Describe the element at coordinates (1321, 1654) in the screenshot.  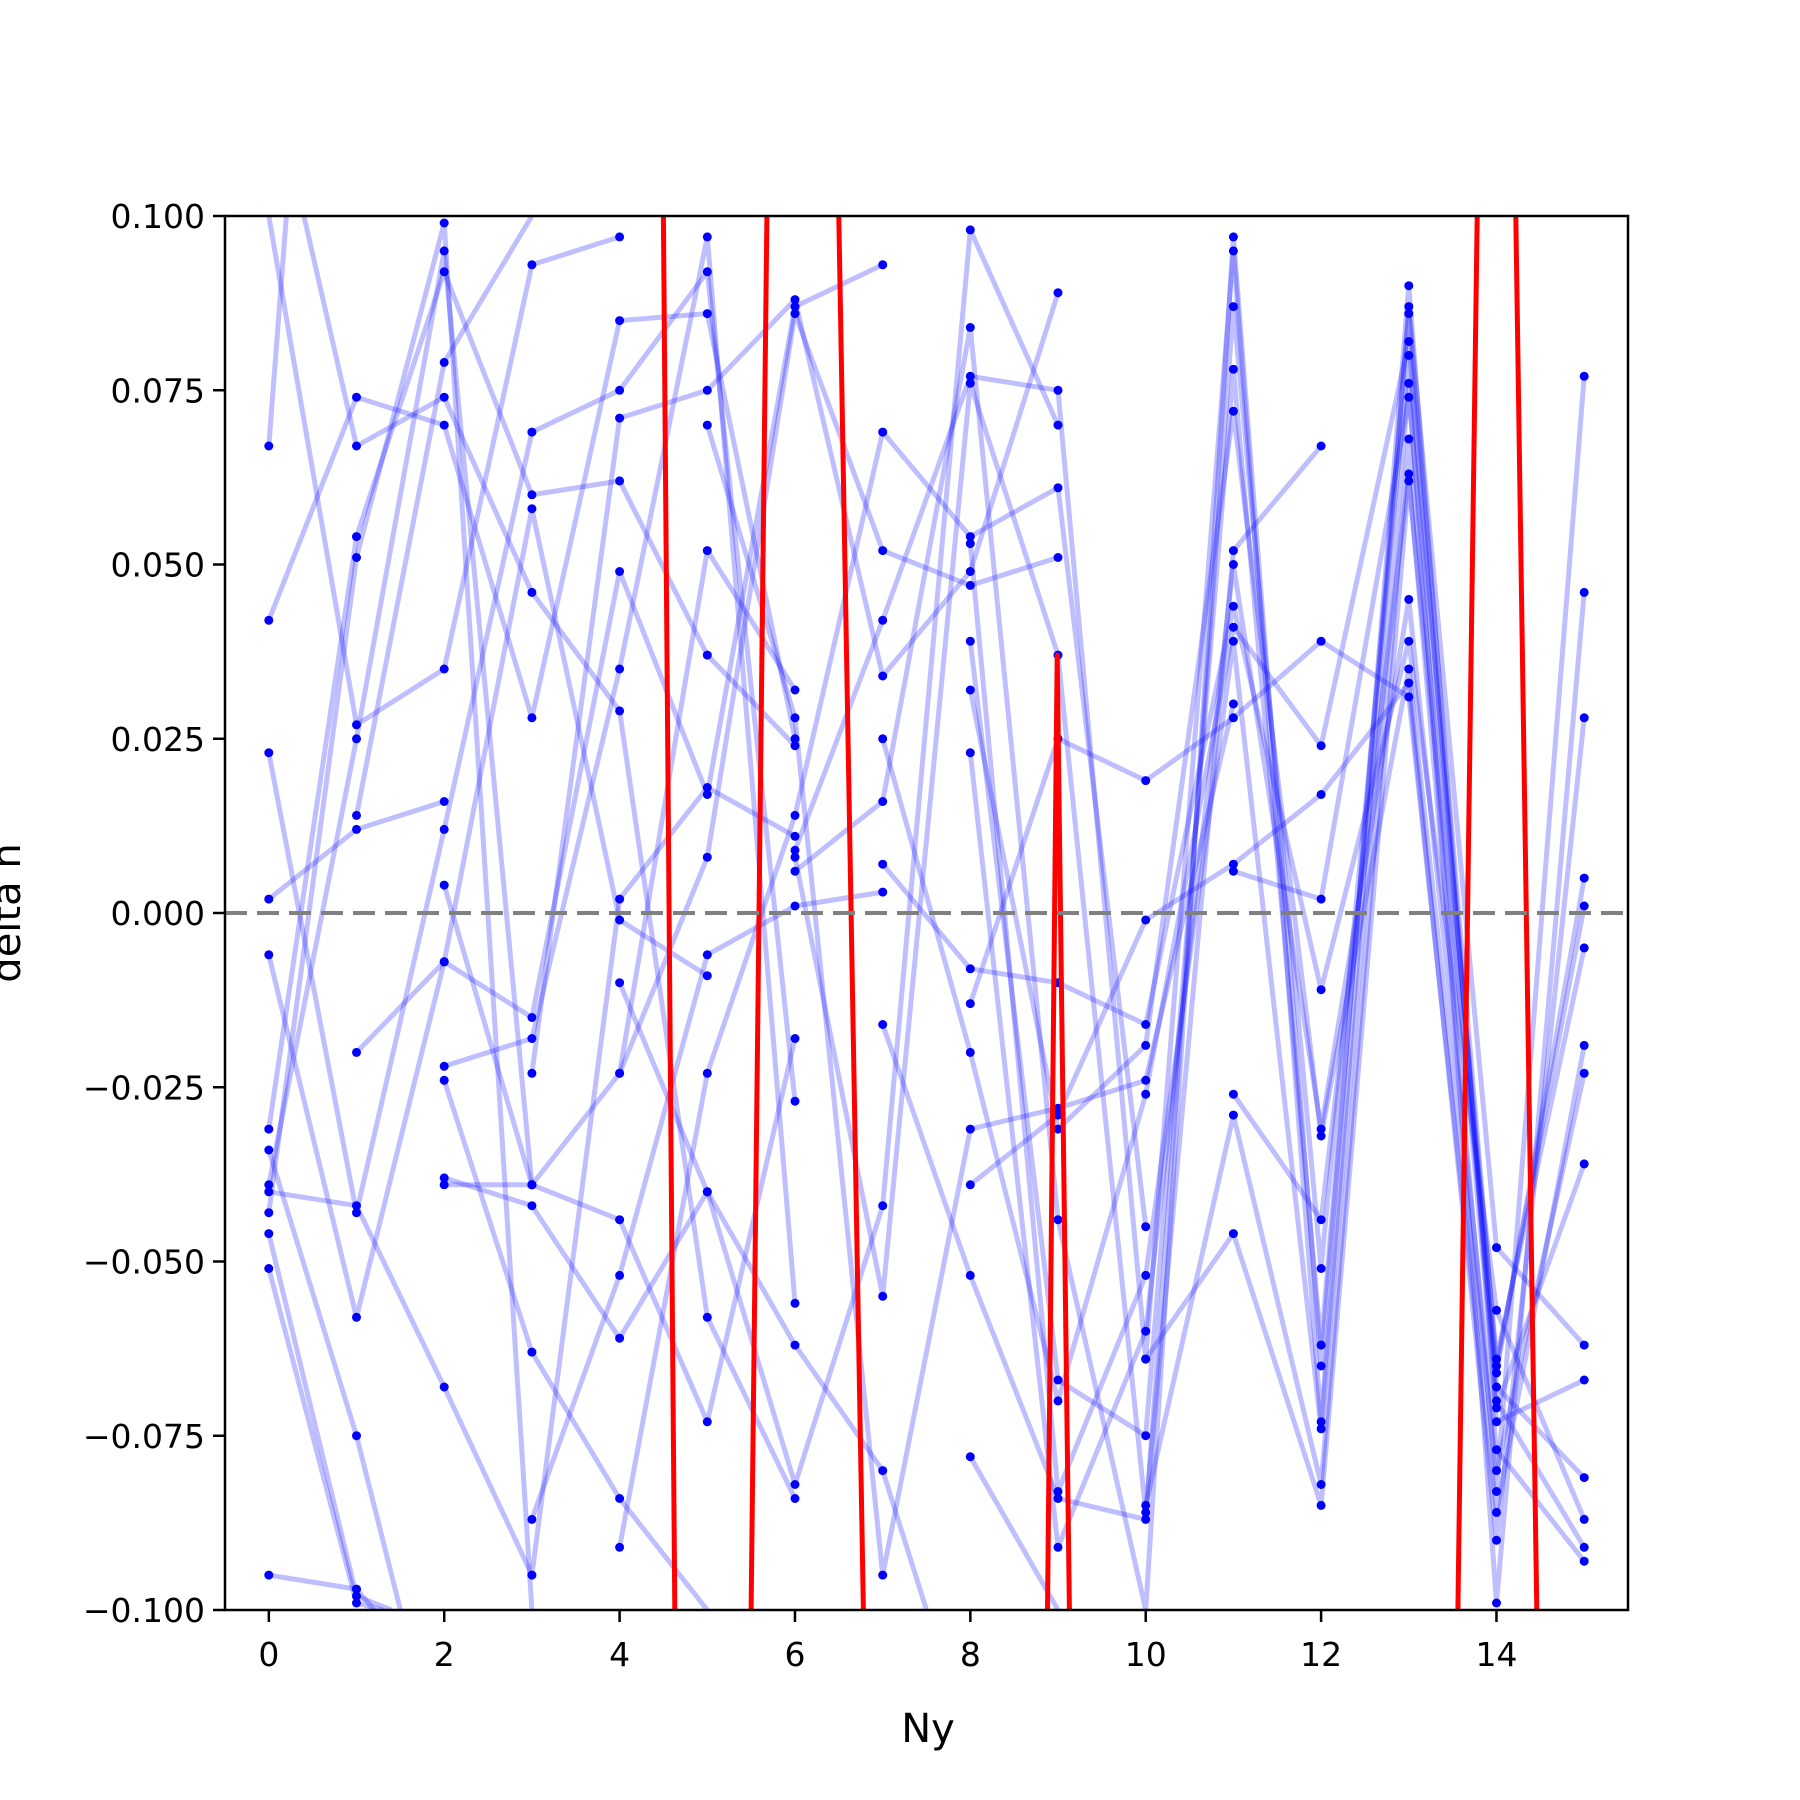
I see `x-tick-label: 12` at that location.